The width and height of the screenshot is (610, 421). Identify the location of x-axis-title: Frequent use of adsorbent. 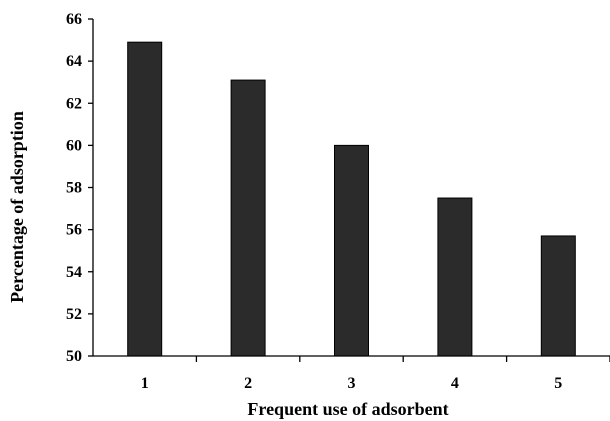
(347, 409).